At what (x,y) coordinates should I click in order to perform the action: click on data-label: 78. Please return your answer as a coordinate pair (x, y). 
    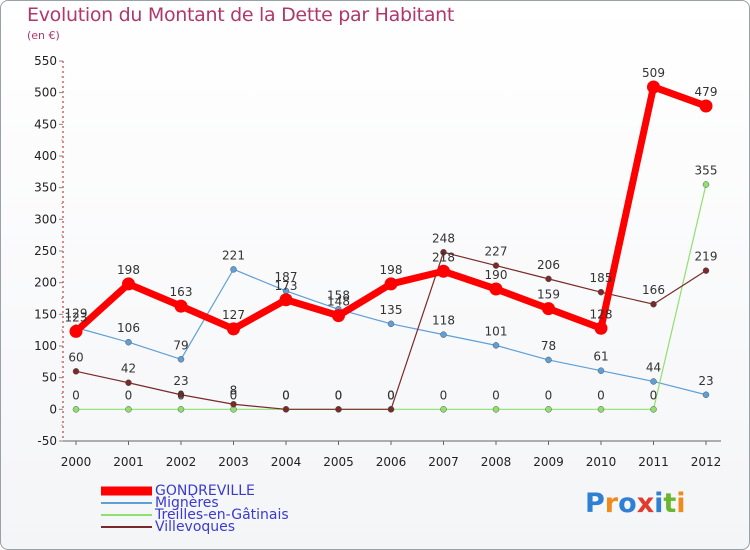
    Looking at the image, I should click on (548, 346).